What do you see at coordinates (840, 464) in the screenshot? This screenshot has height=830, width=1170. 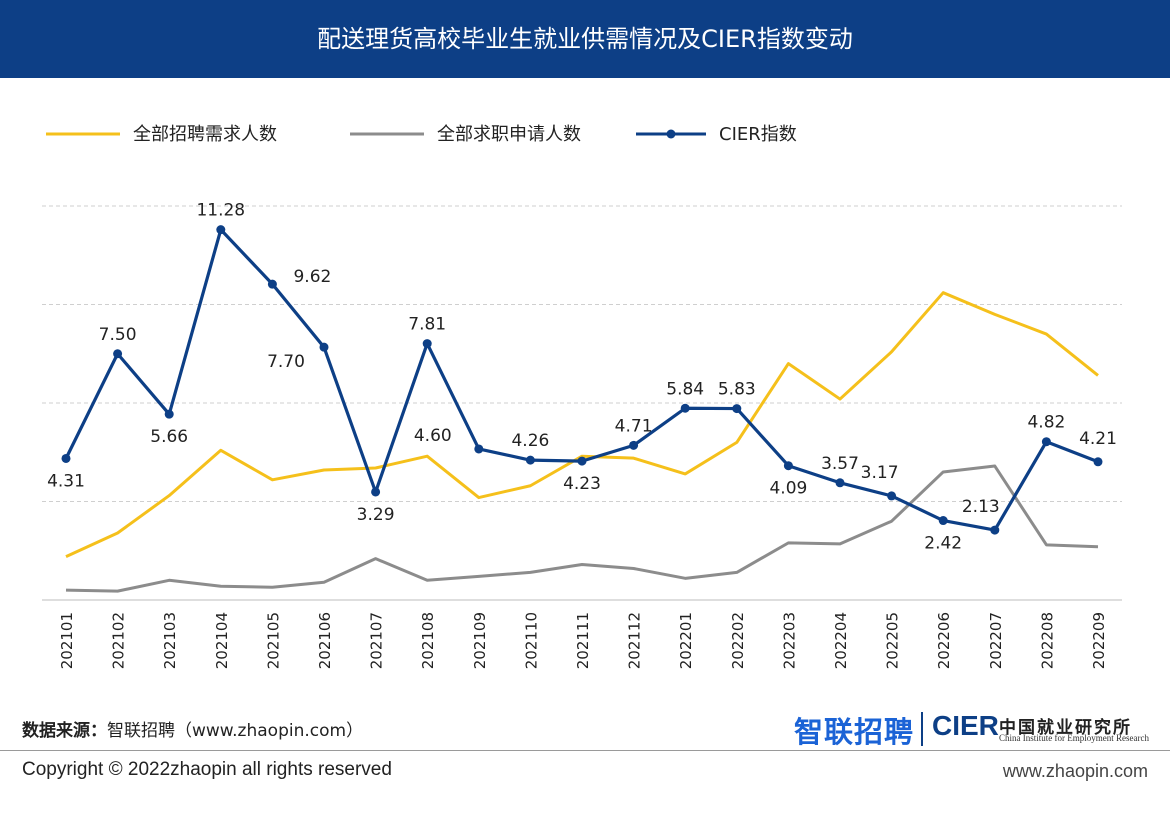 I see `cier-data-label: 3.57` at bounding box center [840, 464].